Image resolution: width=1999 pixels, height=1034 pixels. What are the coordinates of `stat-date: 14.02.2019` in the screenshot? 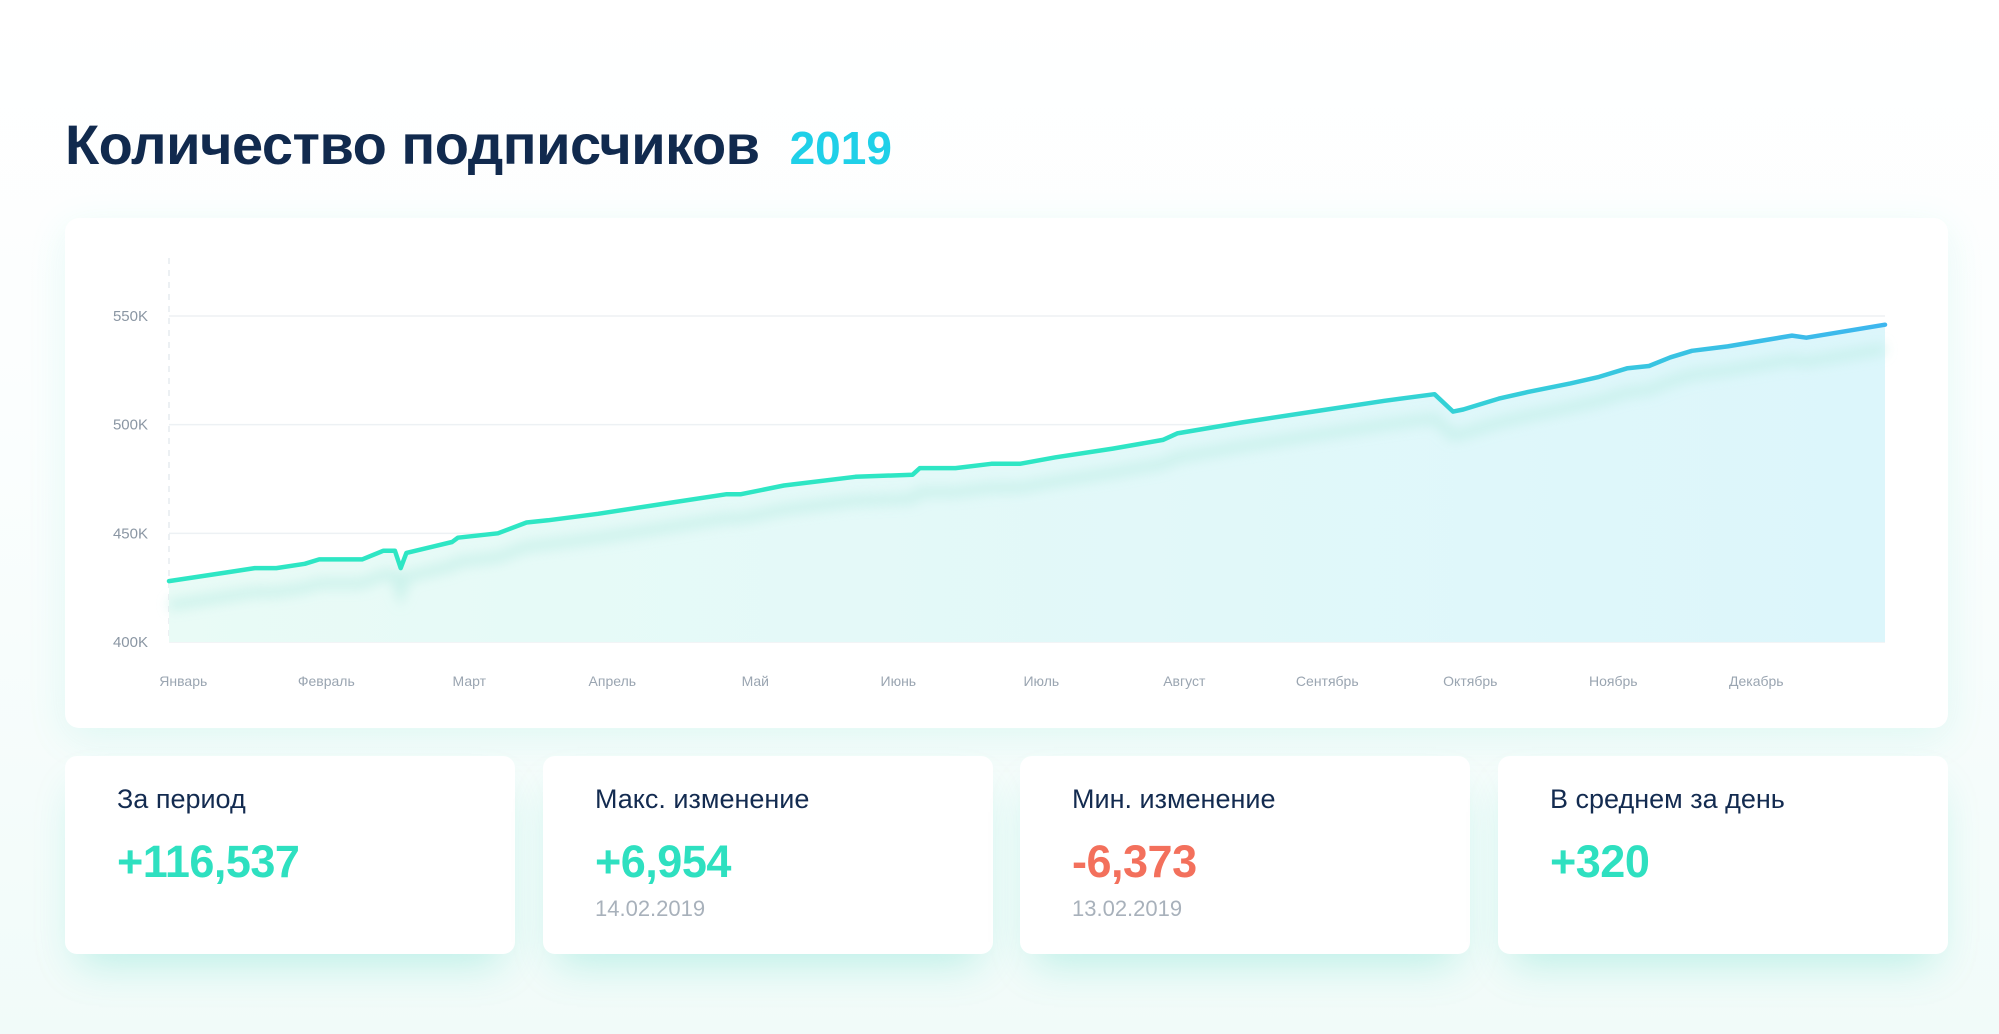 It's located at (650, 908).